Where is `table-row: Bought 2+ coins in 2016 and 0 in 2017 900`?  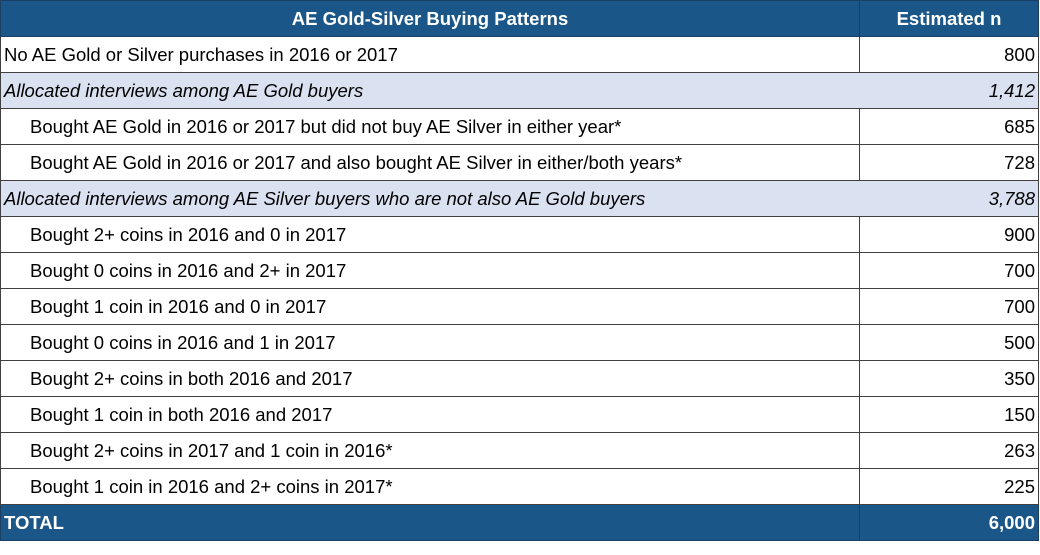 table-row: Bought 2+ coins in 2016 and 0 in 2017 900 is located at coordinates (519, 234).